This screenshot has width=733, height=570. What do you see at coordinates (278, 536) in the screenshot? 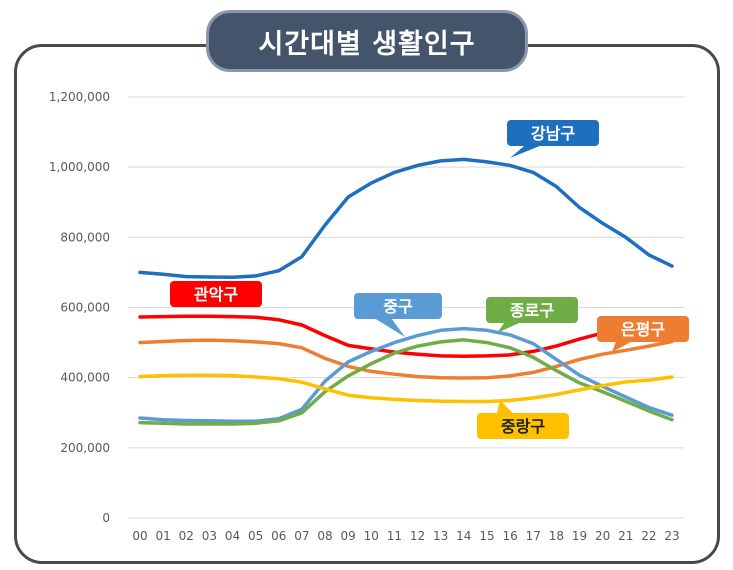
I see `x-tick-label: 06` at bounding box center [278, 536].